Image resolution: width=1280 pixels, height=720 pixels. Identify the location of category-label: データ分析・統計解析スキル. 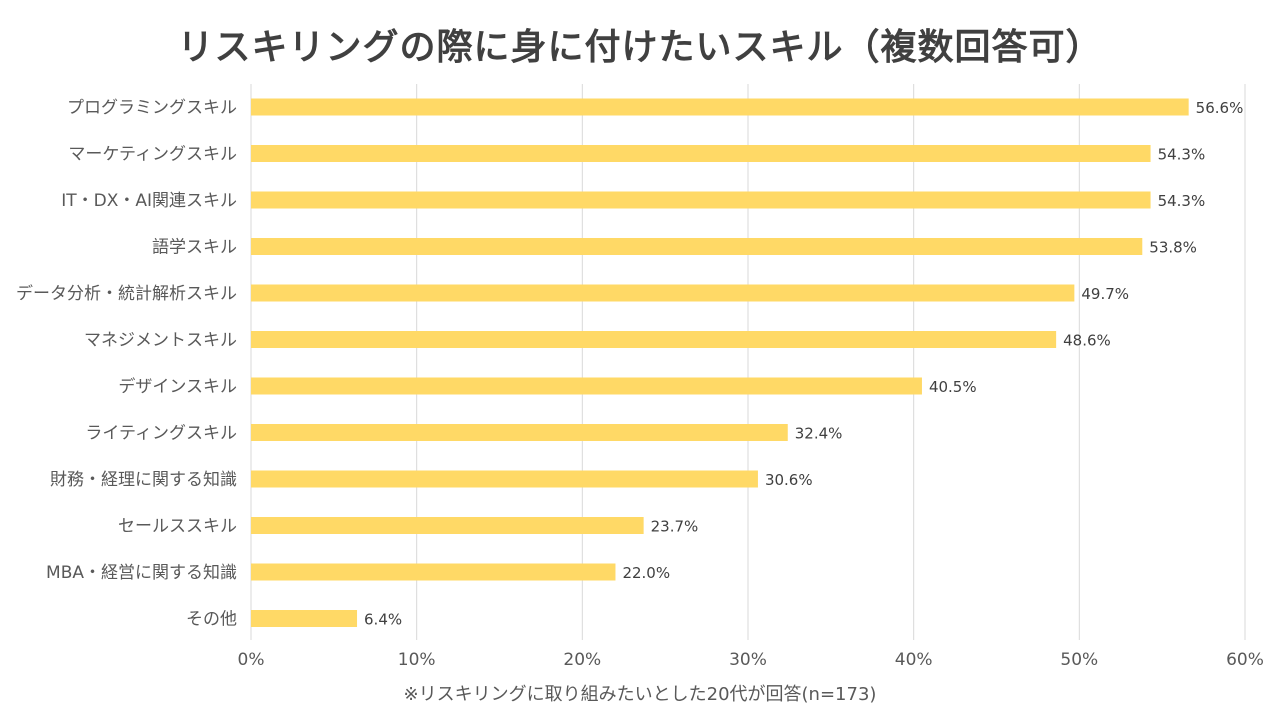
(126, 293).